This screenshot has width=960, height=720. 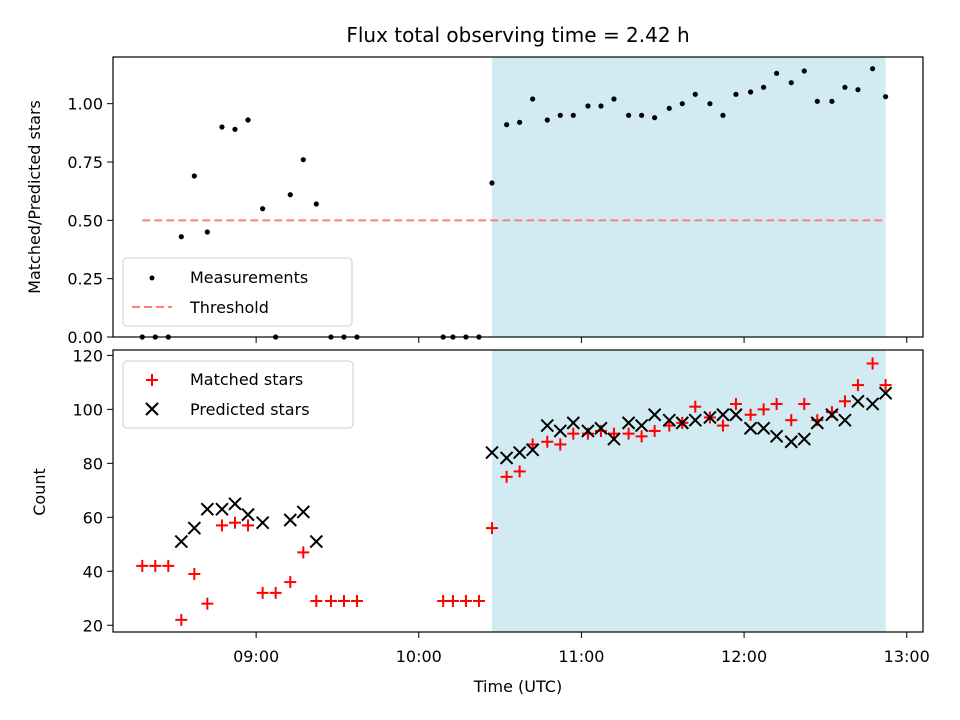 What do you see at coordinates (85, 337) in the screenshot?
I see `top-ytick-label: 0.00` at bounding box center [85, 337].